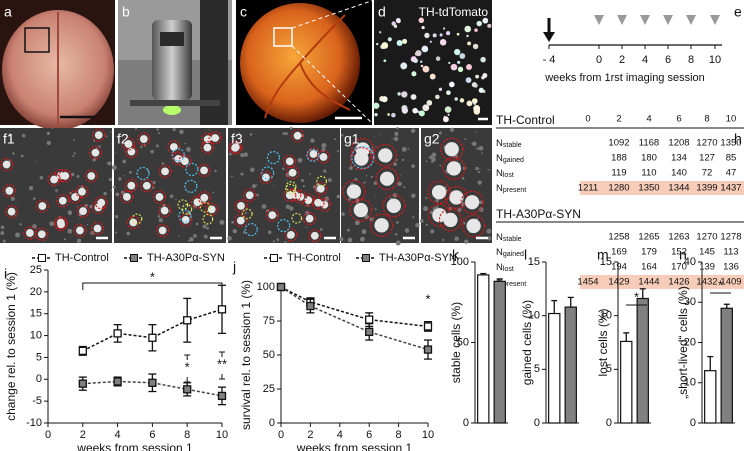 The width and height of the screenshot is (744, 451). What do you see at coordinates (505, 173) in the screenshot?
I see `row-label: Nlost` at bounding box center [505, 173].